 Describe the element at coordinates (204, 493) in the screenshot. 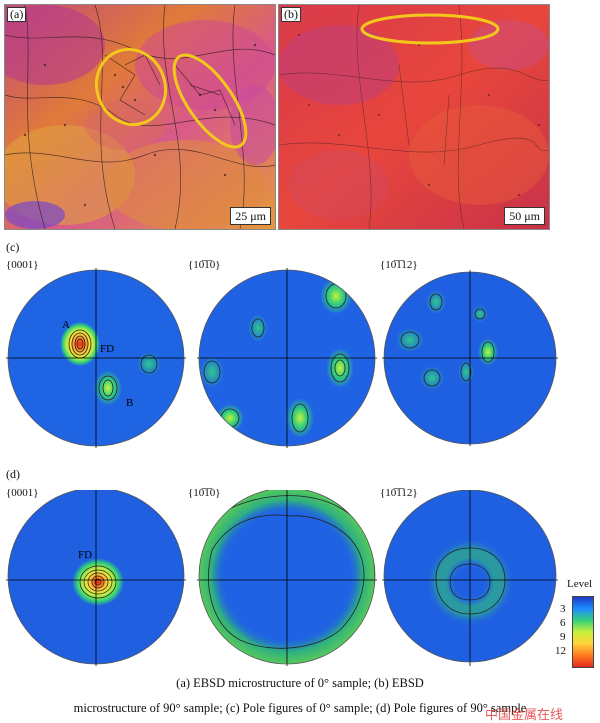

I see `pf-d-1010-title: {10̅1̅0}` at that location.